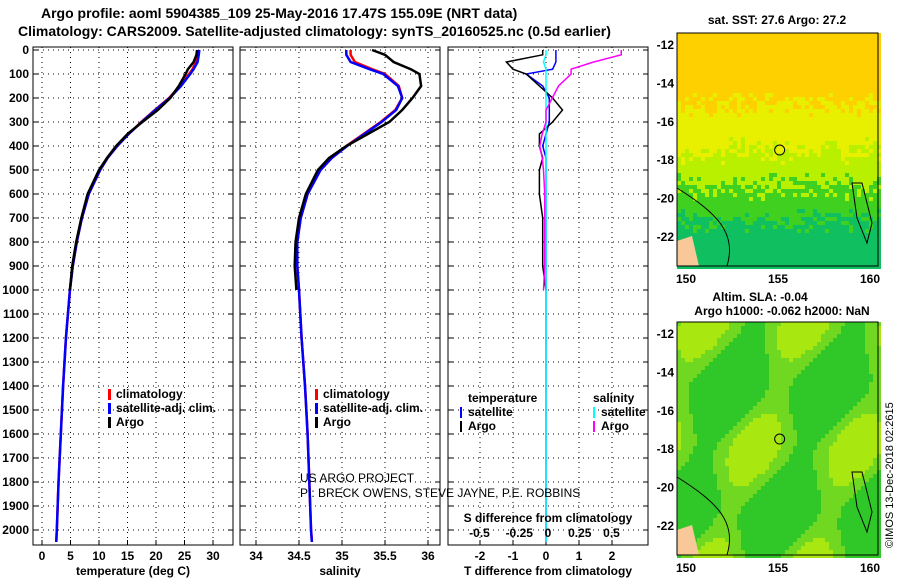 This screenshot has height=580, width=900. Describe the element at coordinates (299, 556) in the screenshot. I see `x-tick-label: 34.5` at that location.